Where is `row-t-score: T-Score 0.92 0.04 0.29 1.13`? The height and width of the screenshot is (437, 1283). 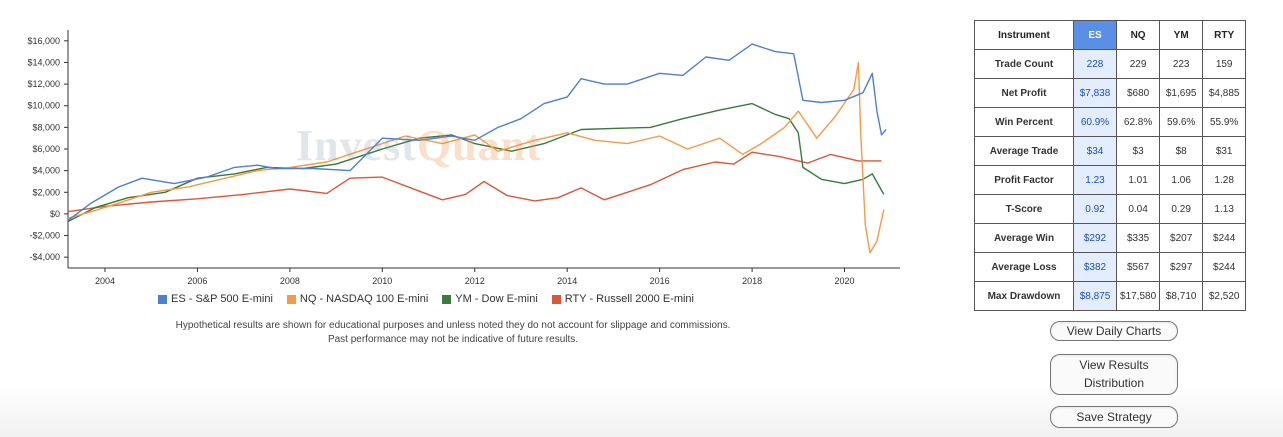
row-t-score: T-Score 0.92 0.04 0.29 1.13 is located at coordinates (1110, 209).